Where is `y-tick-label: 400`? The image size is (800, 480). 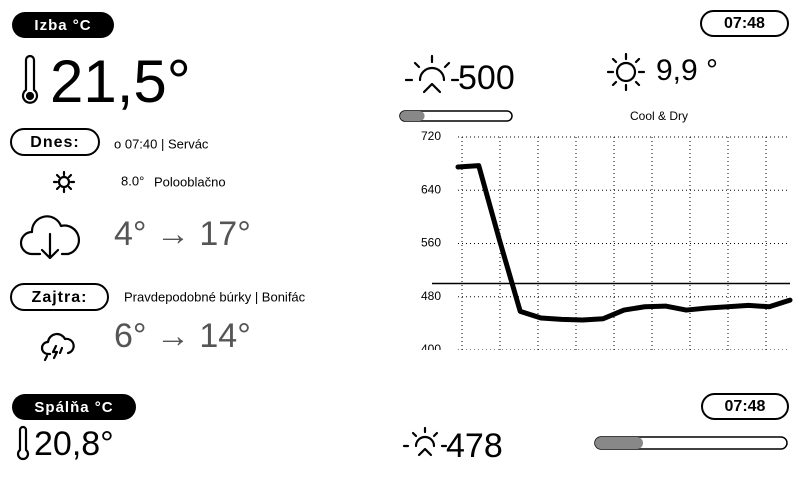
y-tick-label: 400 is located at coordinates (431, 349).